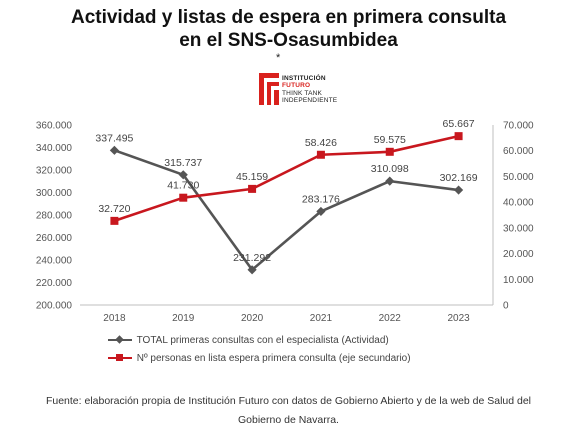 The width and height of the screenshot is (577, 434). Describe the element at coordinates (390, 169) in the screenshot. I see `data-label: 310.098` at that location.